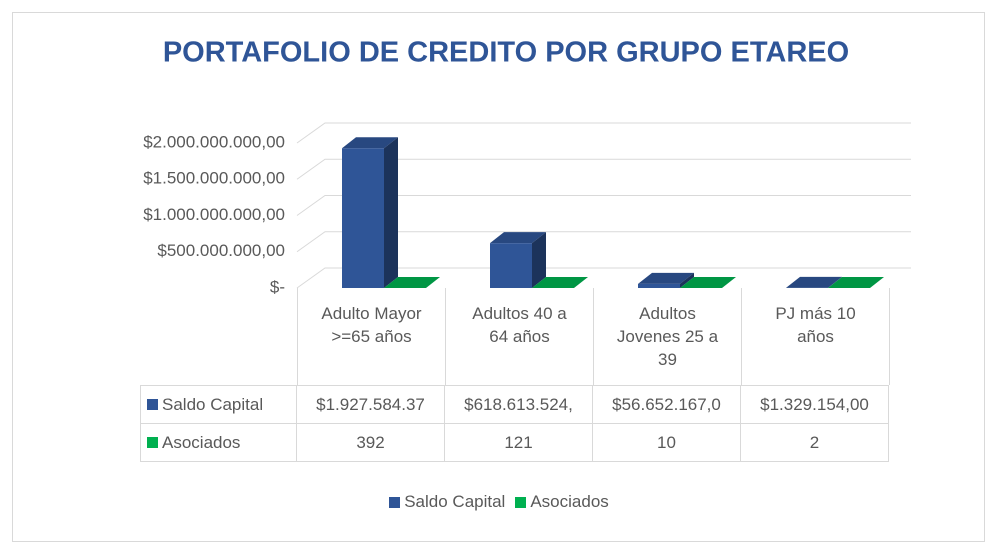 The height and width of the screenshot is (542, 998). What do you see at coordinates (569, 502) in the screenshot?
I see `legend-label: Asociados` at bounding box center [569, 502].